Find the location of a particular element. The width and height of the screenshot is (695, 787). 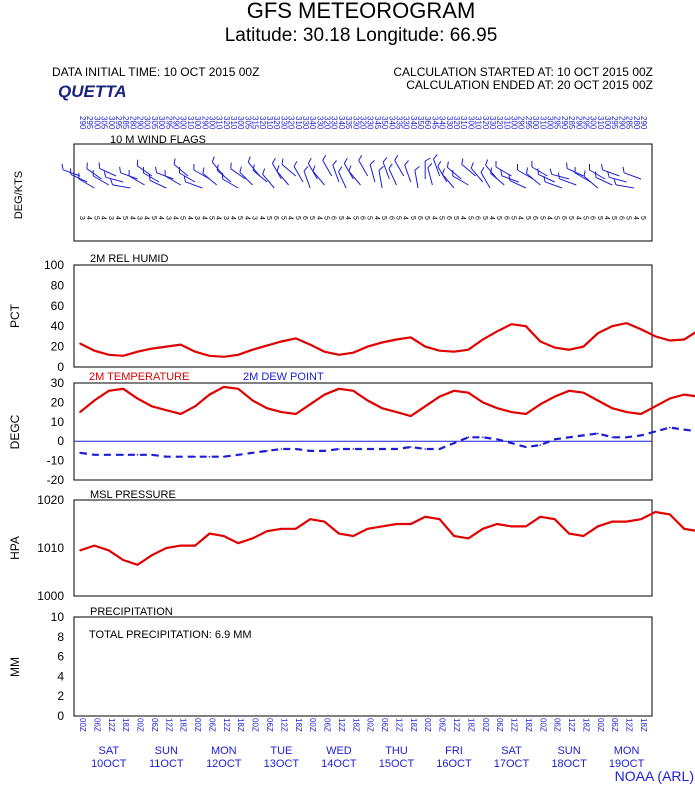

hour-tick-label: 00Z is located at coordinates (312, 725).